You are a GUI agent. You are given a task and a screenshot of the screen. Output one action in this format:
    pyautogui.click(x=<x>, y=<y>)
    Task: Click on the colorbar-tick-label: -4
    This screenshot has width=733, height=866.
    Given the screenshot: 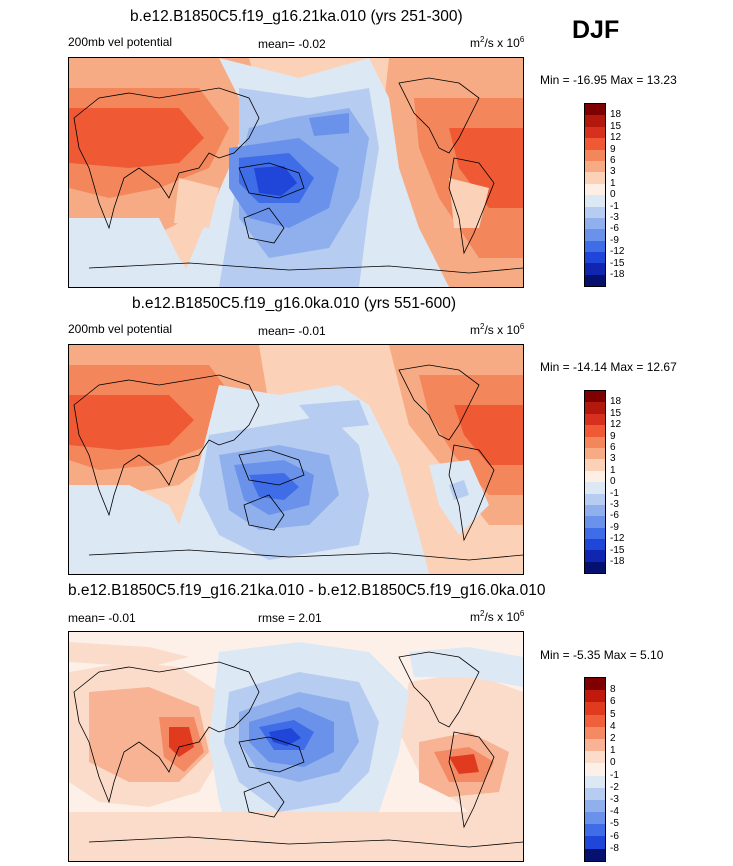 What is the action you would take?
    pyautogui.click(x=614, y=812)
    